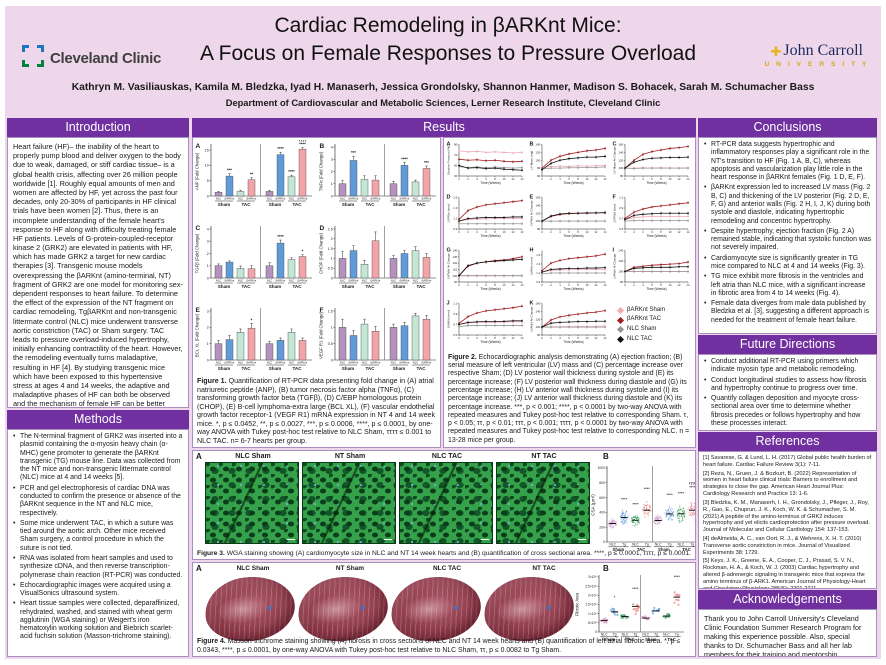 The height and width of the screenshot is (665, 886). Describe the element at coordinates (787, 599) in the screenshot. I see `section-header-acknowledgements: Acknowledgements` at that location.